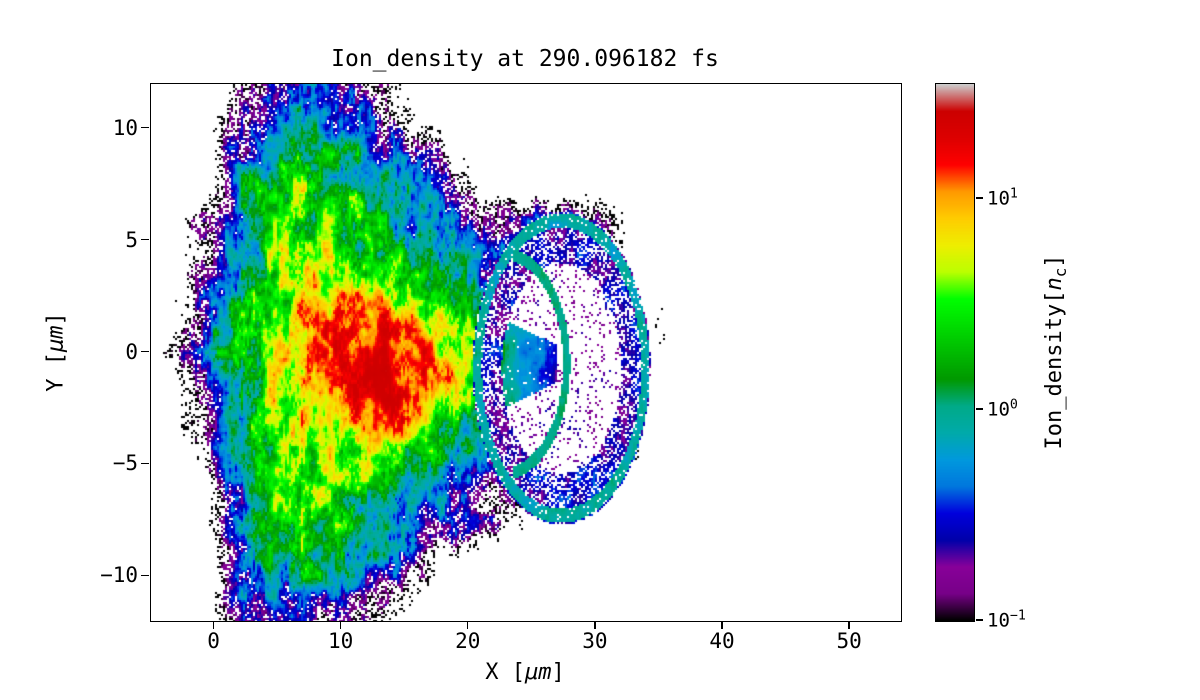 The height and width of the screenshot is (700, 1200). I want to click on x-tick-label: 0, so click(213, 641).